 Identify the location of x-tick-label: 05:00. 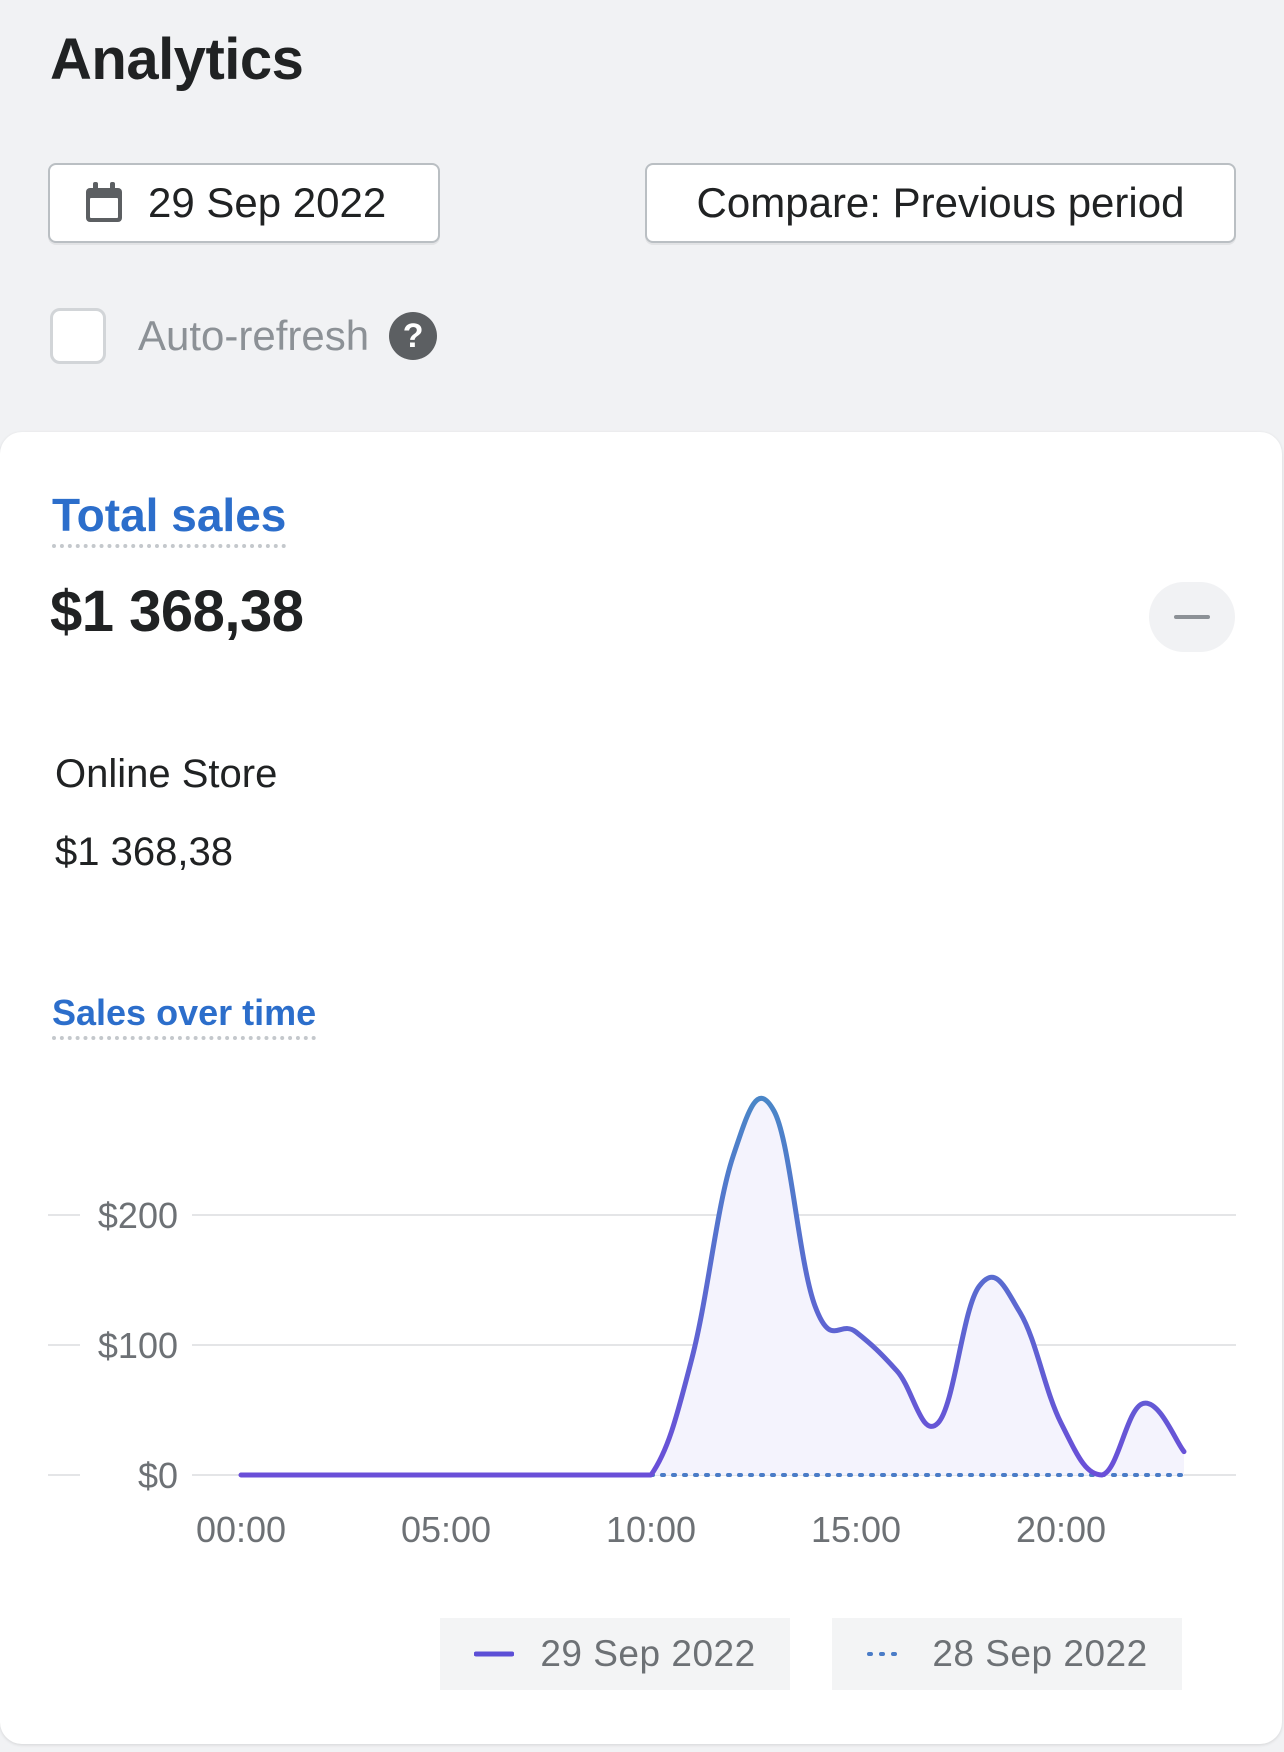
(446, 1529).